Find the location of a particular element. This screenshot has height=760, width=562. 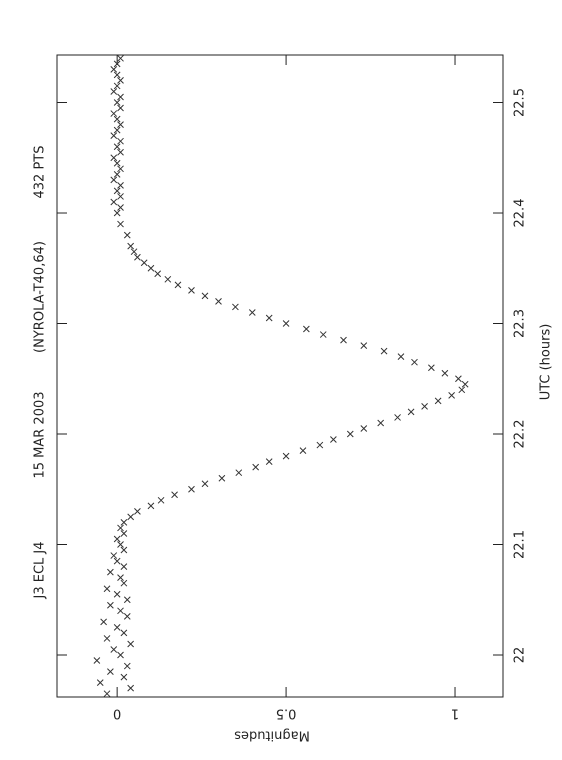

y-tick-label: 1 is located at coordinates (455, 713).